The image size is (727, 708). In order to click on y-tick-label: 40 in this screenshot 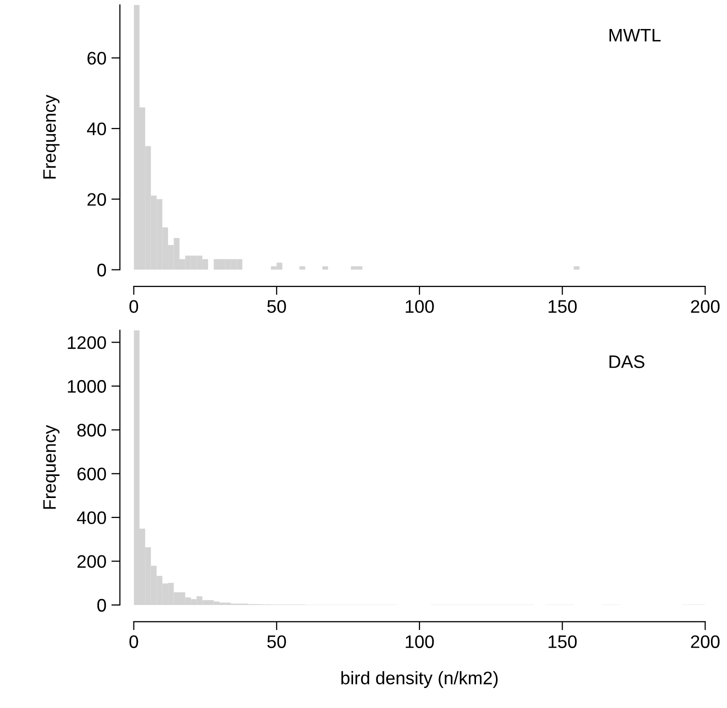, I will do `click(96, 129)`.